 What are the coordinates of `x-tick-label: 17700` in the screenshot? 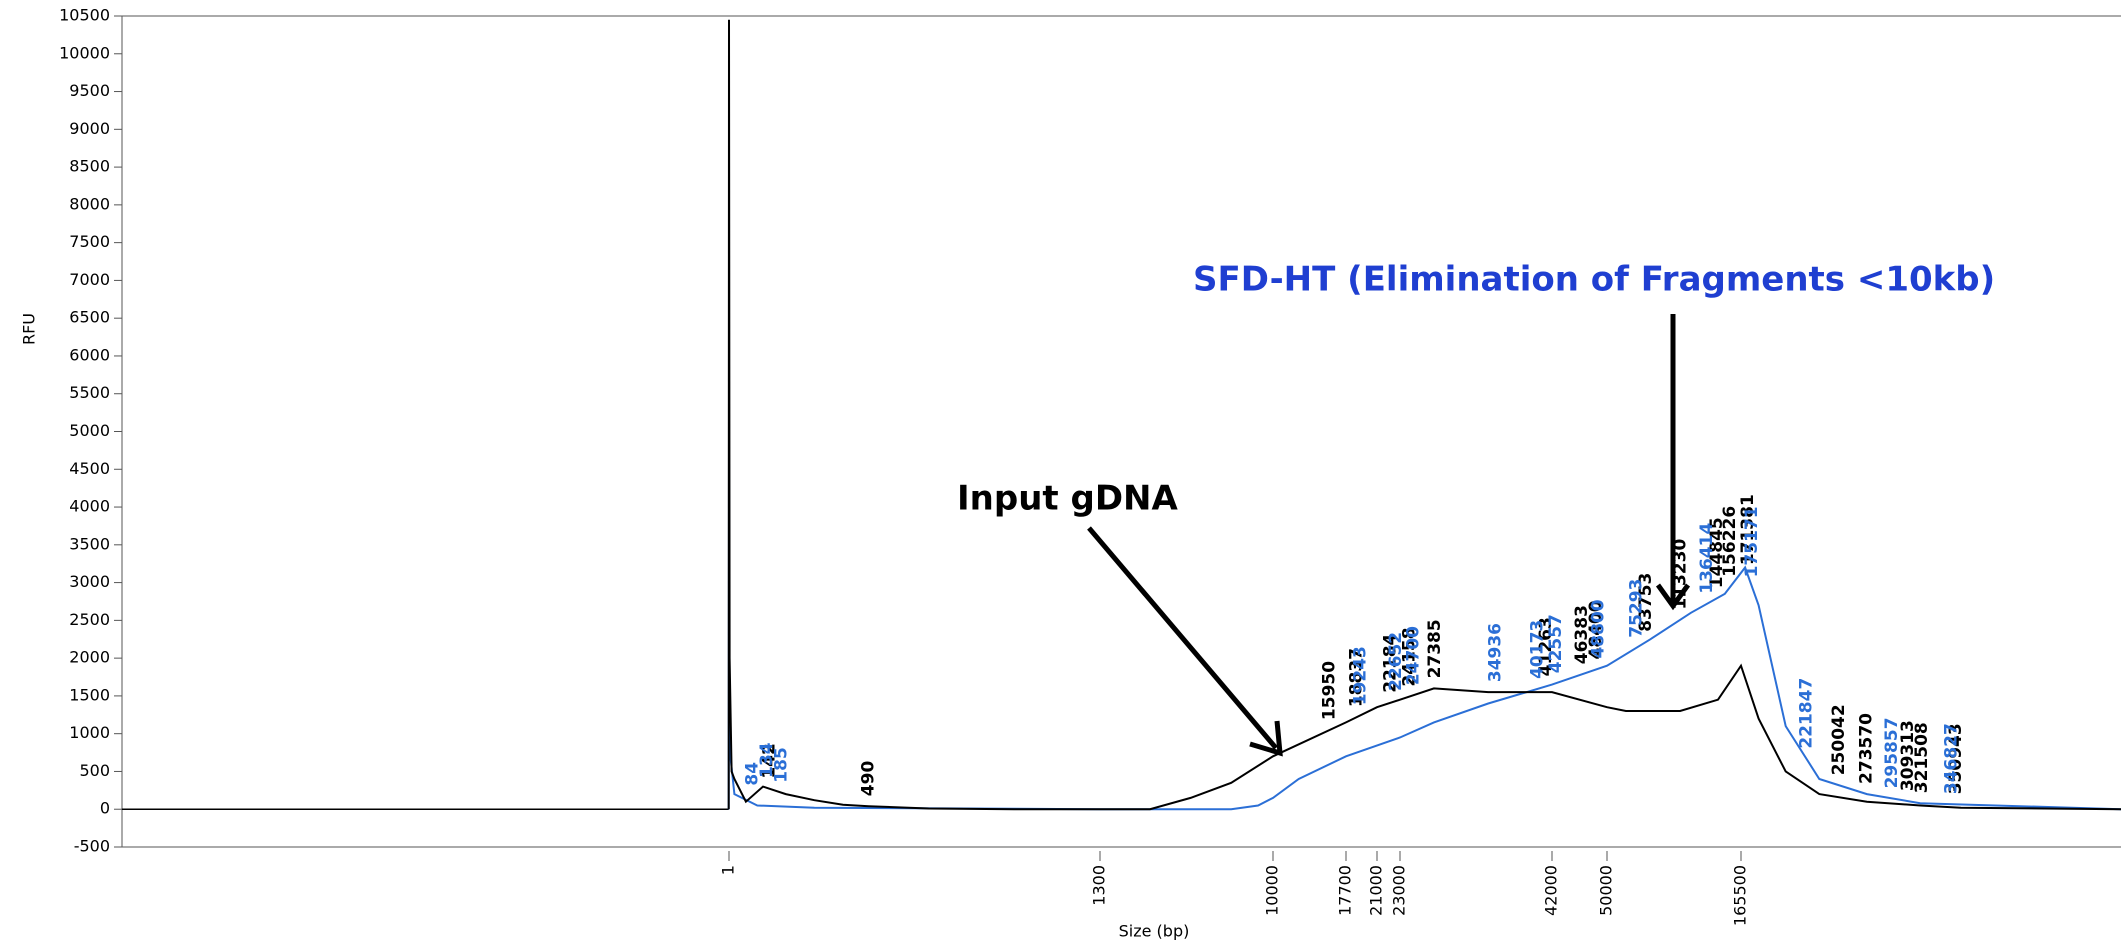 It's located at (1345, 890).